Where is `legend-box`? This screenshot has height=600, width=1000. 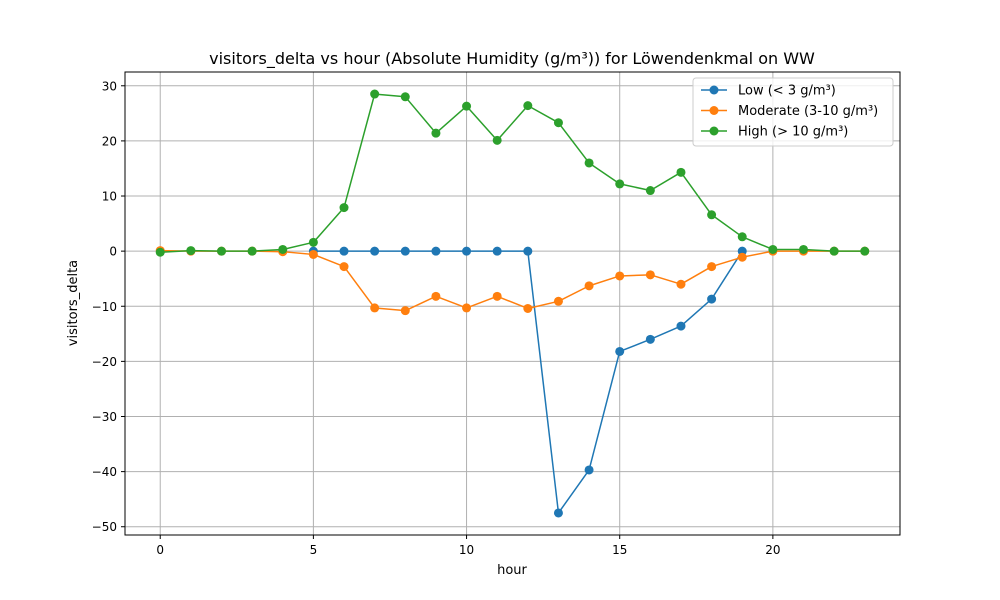
legend-box is located at coordinates (793, 112).